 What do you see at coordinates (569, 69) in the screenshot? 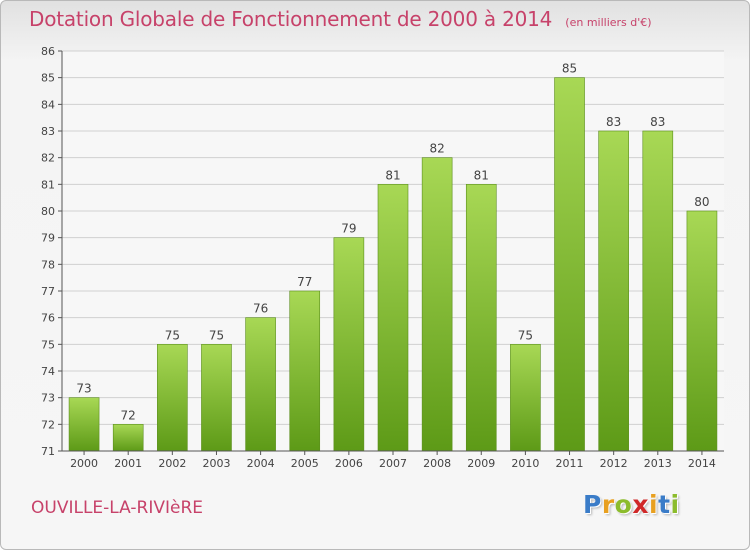
I see `data-label: 85` at bounding box center [569, 69].